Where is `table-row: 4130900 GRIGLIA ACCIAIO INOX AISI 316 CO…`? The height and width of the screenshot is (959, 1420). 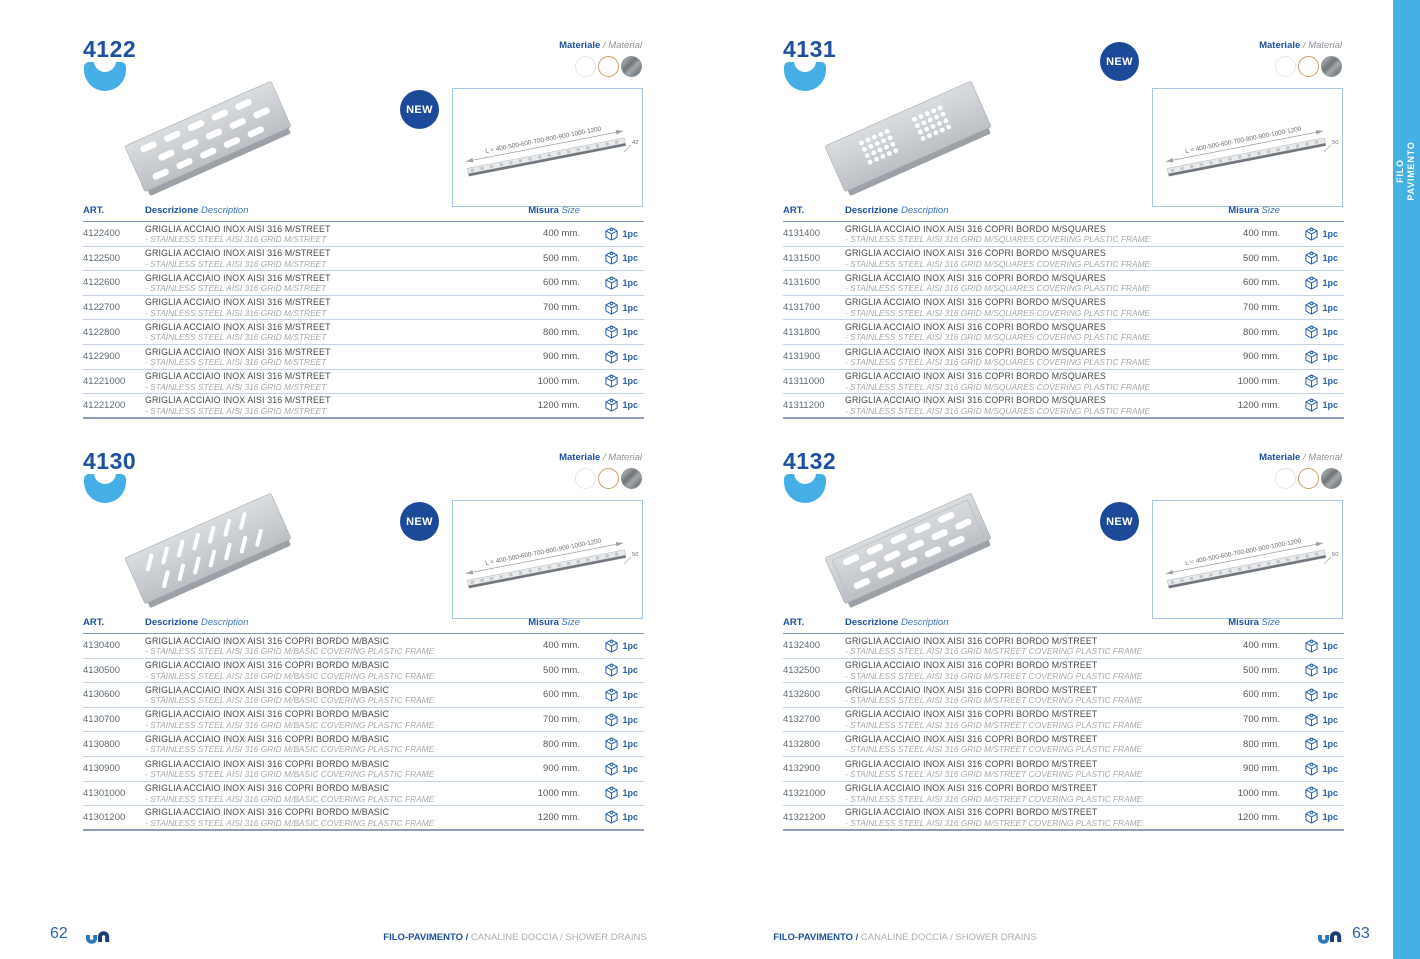
table-row: 4130900 GRIGLIA ACCIAIO INOX AISI 316 CO… is located at coordinates (363, 769).